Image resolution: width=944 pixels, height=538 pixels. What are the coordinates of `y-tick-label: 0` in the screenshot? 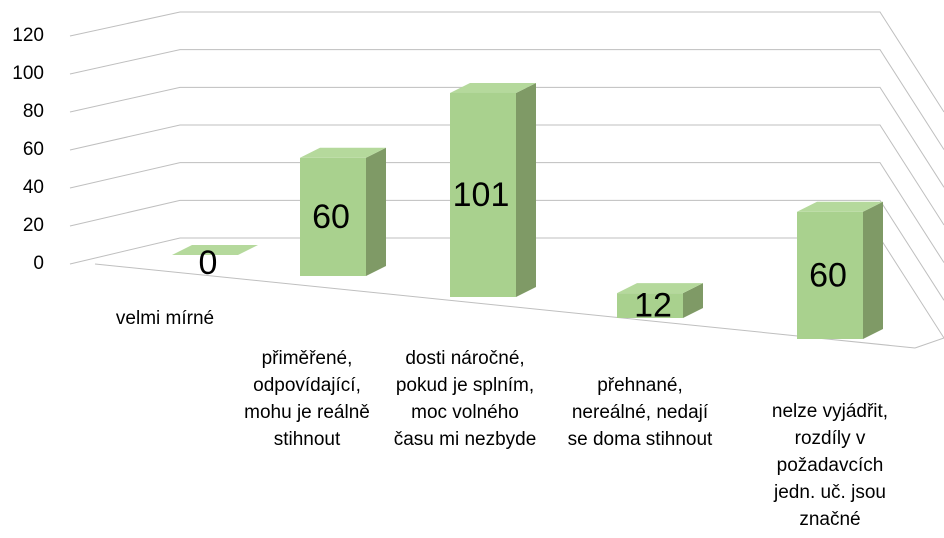 It's located at (38, 263).